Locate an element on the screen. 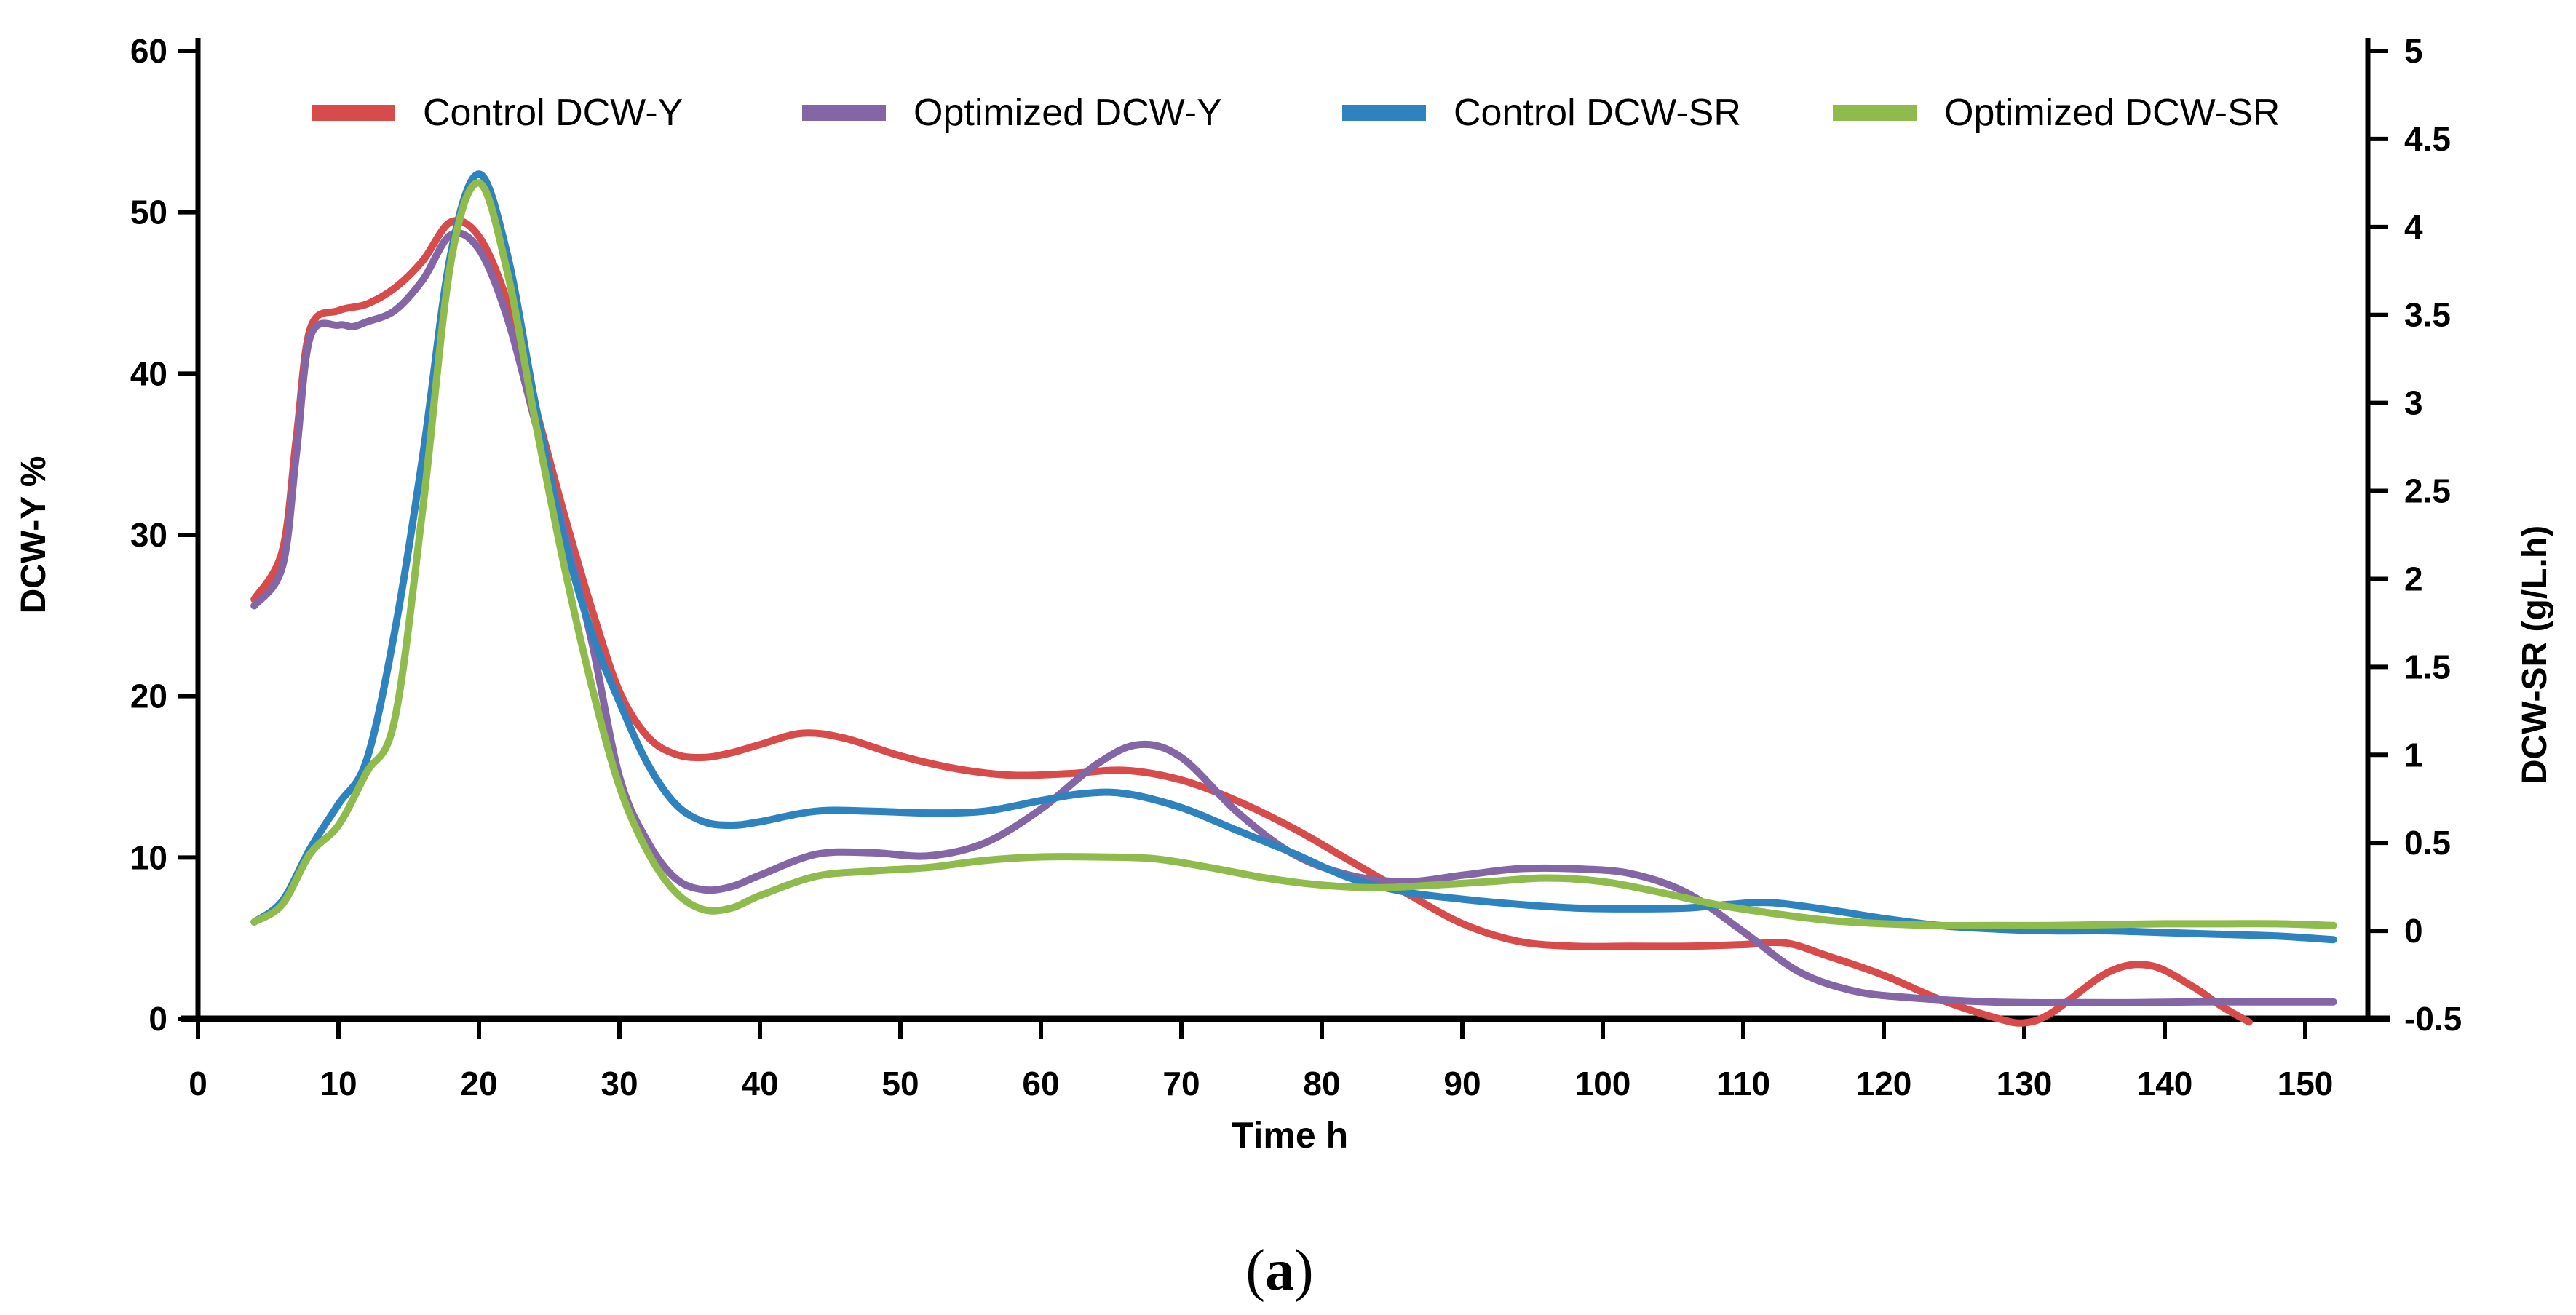 Image resolution: width=2576 pixels, height=1315 pixels. legend-label-control-dcw-y: Control DCW-Y is located at coordinates (553, 113).